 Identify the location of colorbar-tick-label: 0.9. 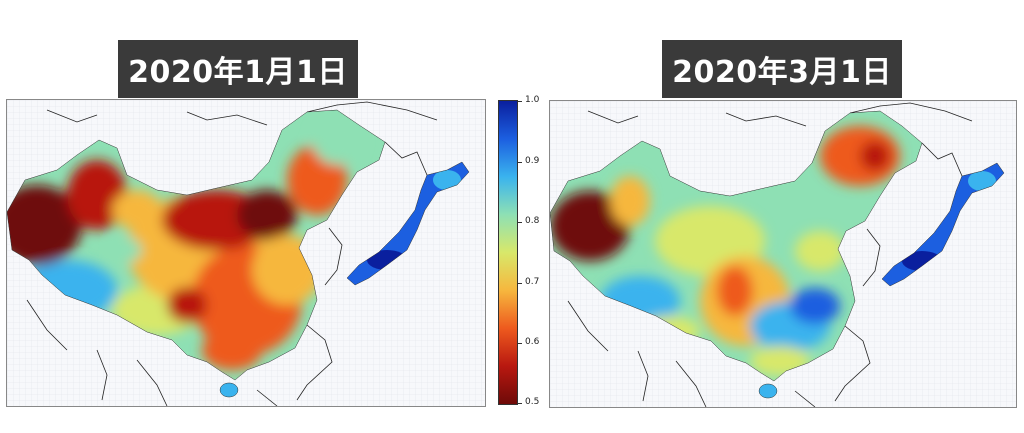
(532, 161).